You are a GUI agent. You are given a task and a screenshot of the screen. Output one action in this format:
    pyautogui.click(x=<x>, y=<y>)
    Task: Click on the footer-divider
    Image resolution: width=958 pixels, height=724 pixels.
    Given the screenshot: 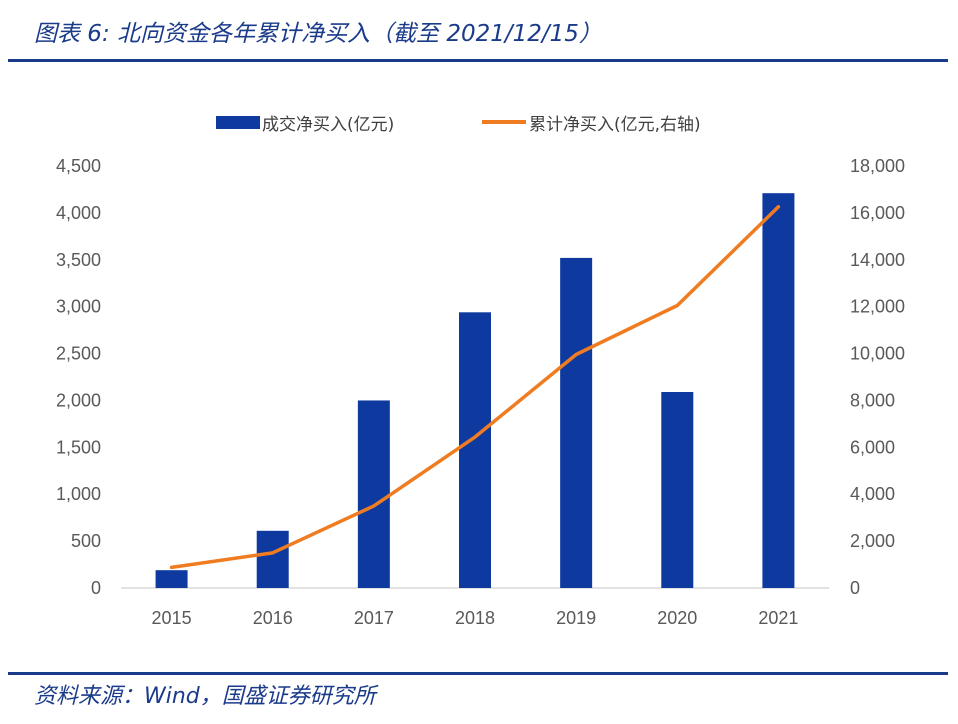 What is the action you would take?
    pyautogui.click(x=478, y=673)
    